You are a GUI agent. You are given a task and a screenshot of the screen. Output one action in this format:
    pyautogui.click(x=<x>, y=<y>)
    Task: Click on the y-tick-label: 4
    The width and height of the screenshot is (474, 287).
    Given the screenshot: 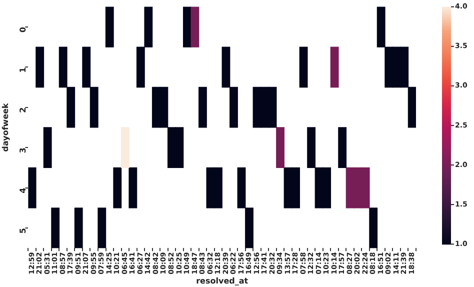 What is the action you would take?
    pyautogui.click(x=23, y=190)
    